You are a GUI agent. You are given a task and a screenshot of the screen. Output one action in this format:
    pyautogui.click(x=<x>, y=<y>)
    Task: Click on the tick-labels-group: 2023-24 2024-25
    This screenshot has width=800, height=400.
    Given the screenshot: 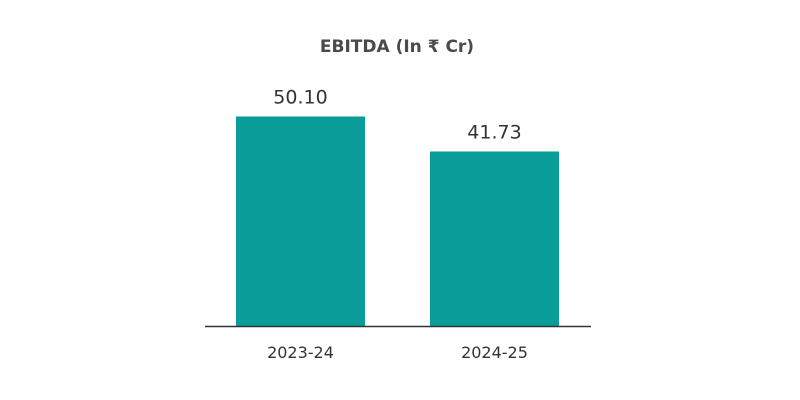 What is the action you would take?
    pyautogui.click(x=397, y=352)
    